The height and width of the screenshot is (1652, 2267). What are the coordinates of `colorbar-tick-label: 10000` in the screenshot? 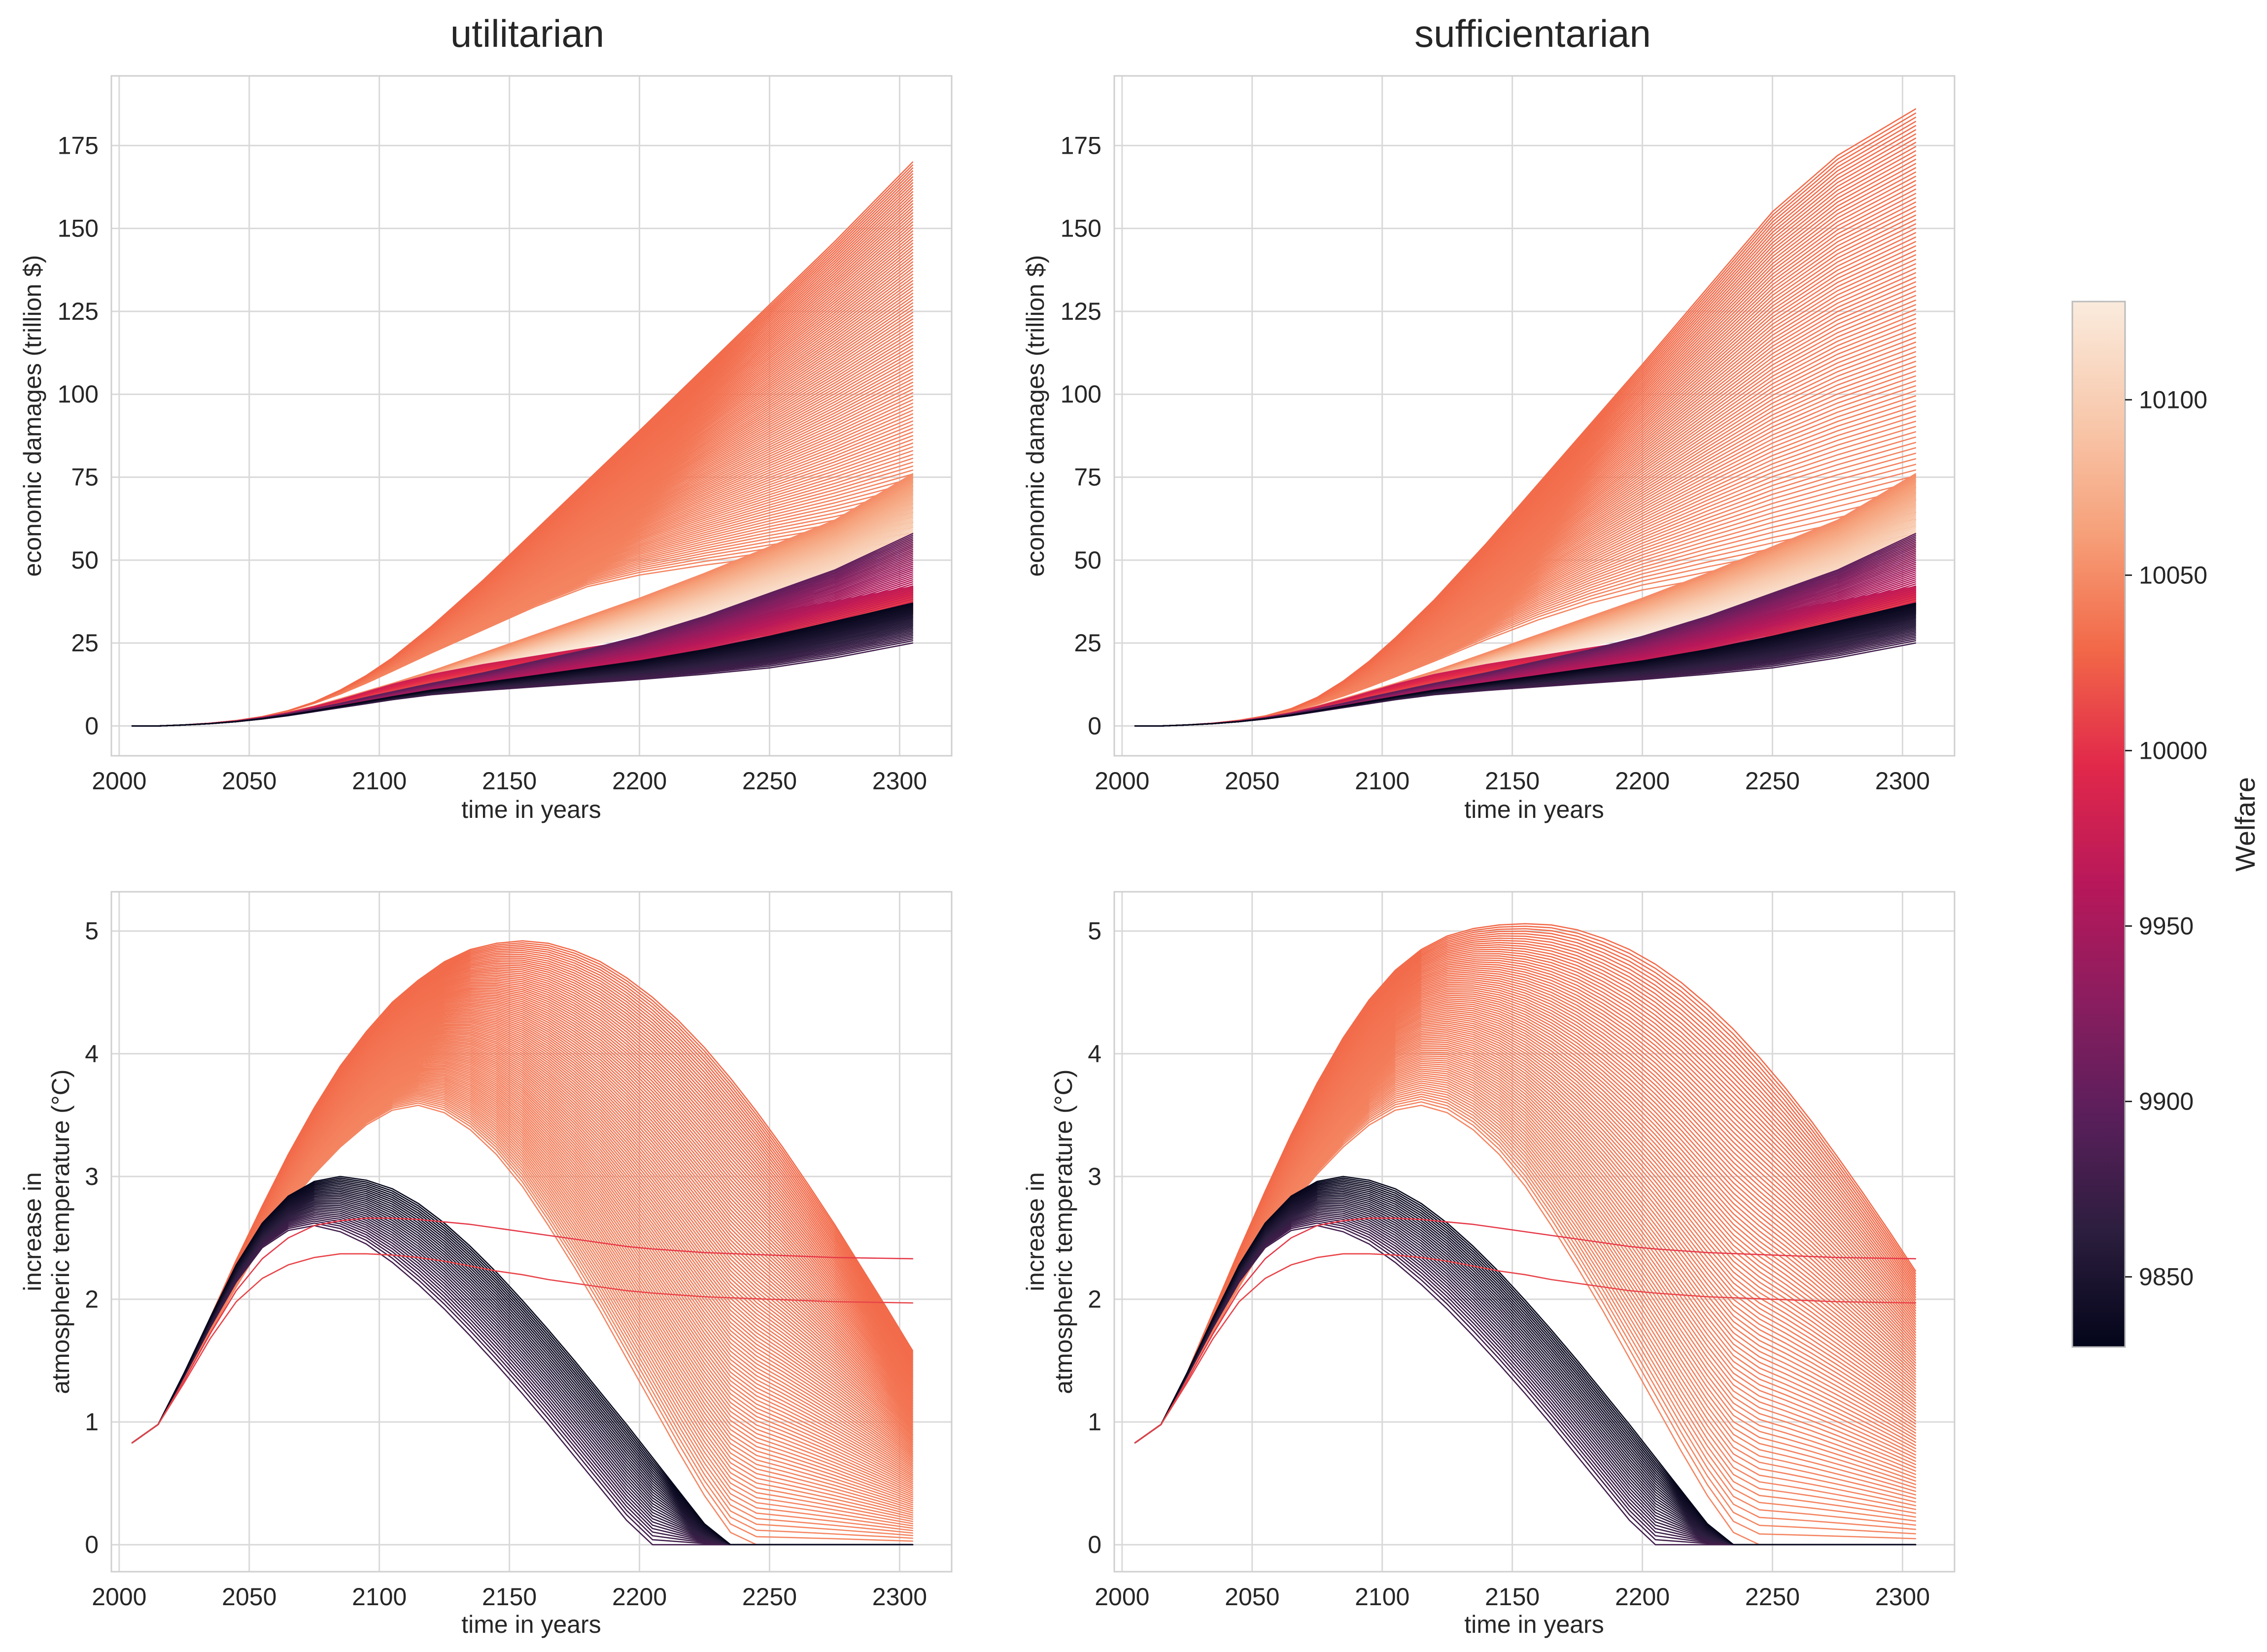 It's located at (2173, 751).